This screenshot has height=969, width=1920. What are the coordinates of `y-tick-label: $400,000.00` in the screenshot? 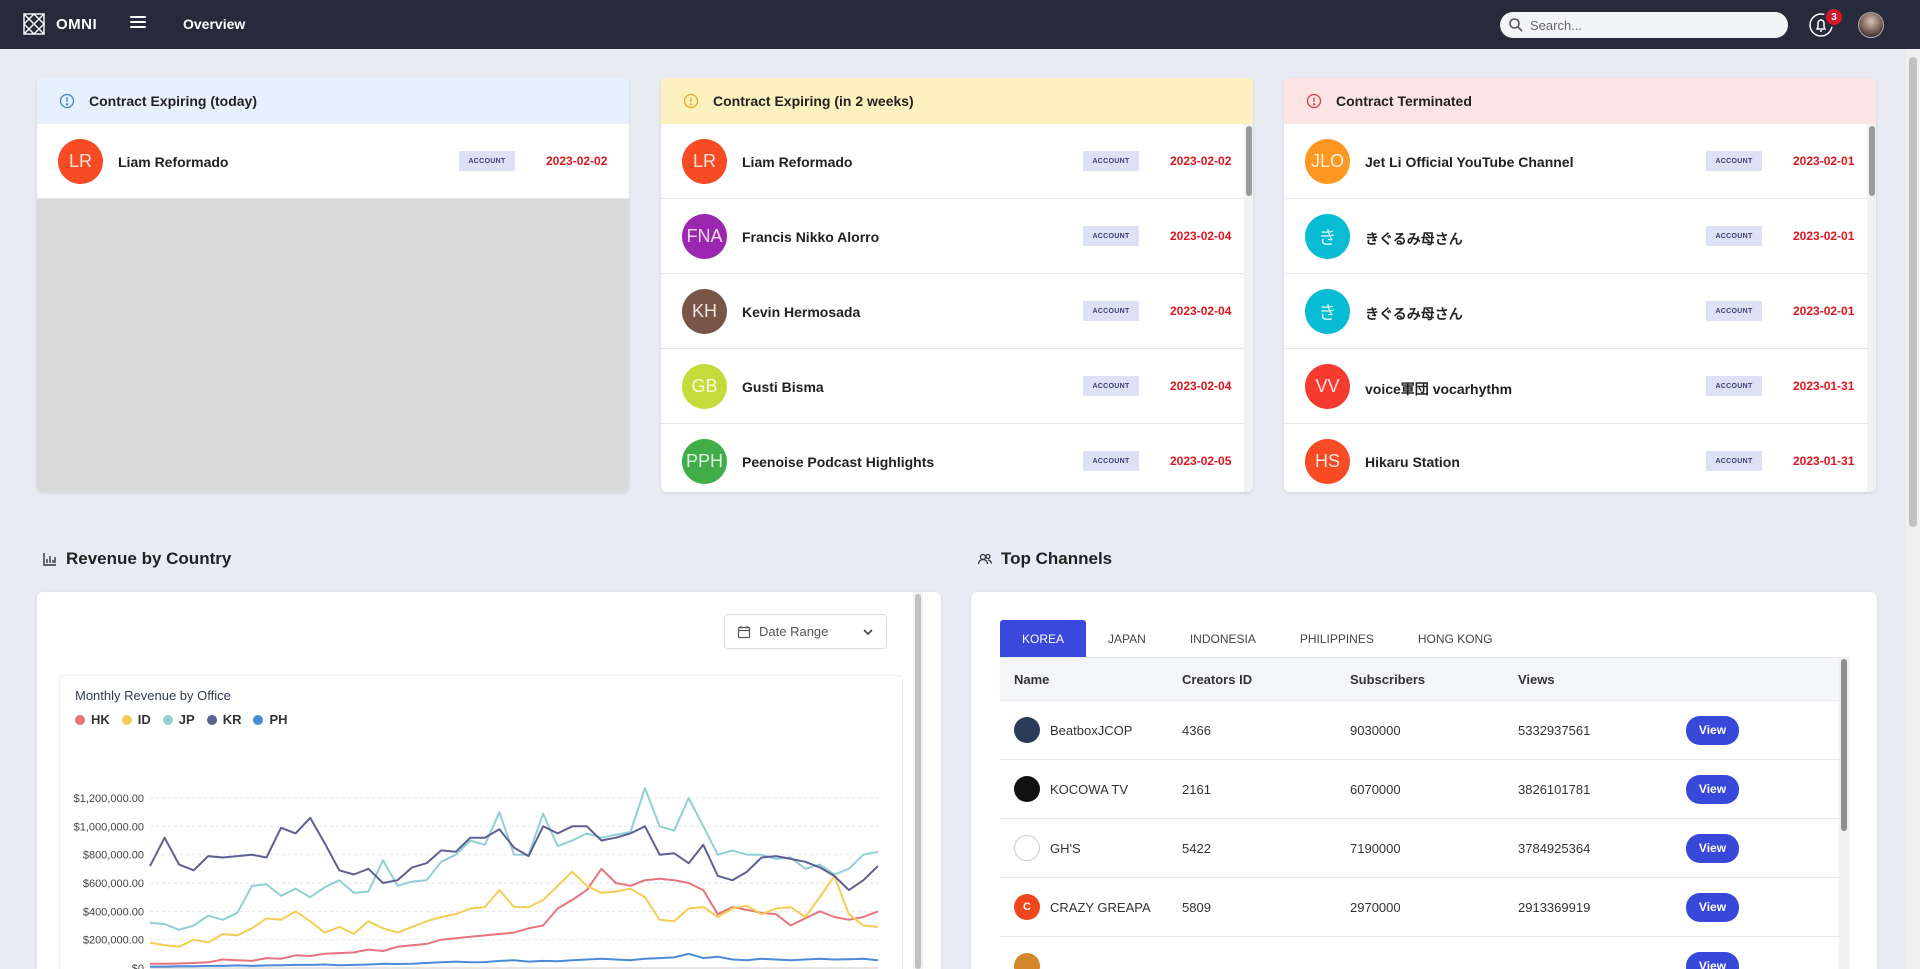 It's located at (113, 912).